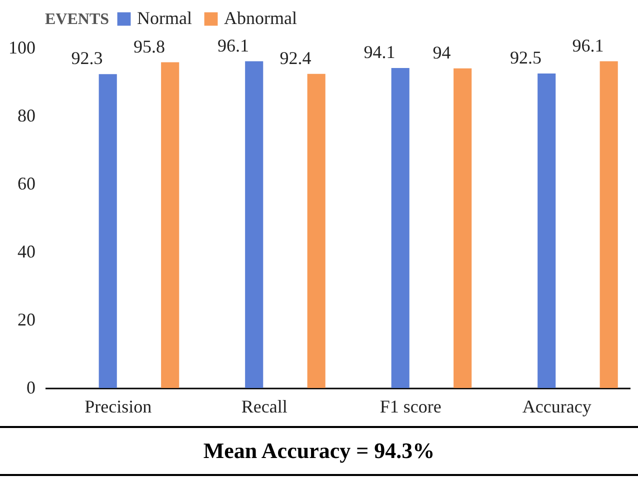  What do you see at coordinates (164, 18) in the screenshot?
I see `legend-label: Normal` at bounding box center [164, 18].